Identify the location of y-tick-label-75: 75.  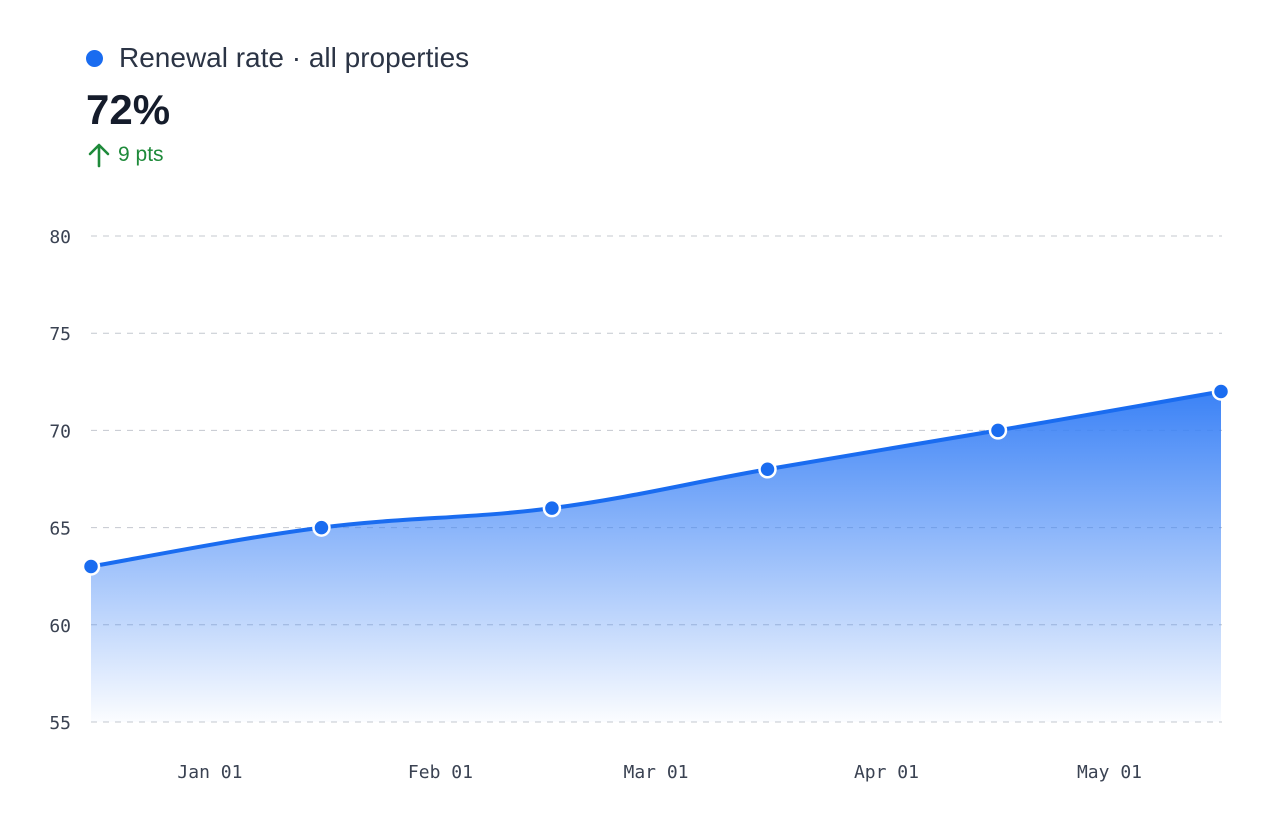
(60, 334).